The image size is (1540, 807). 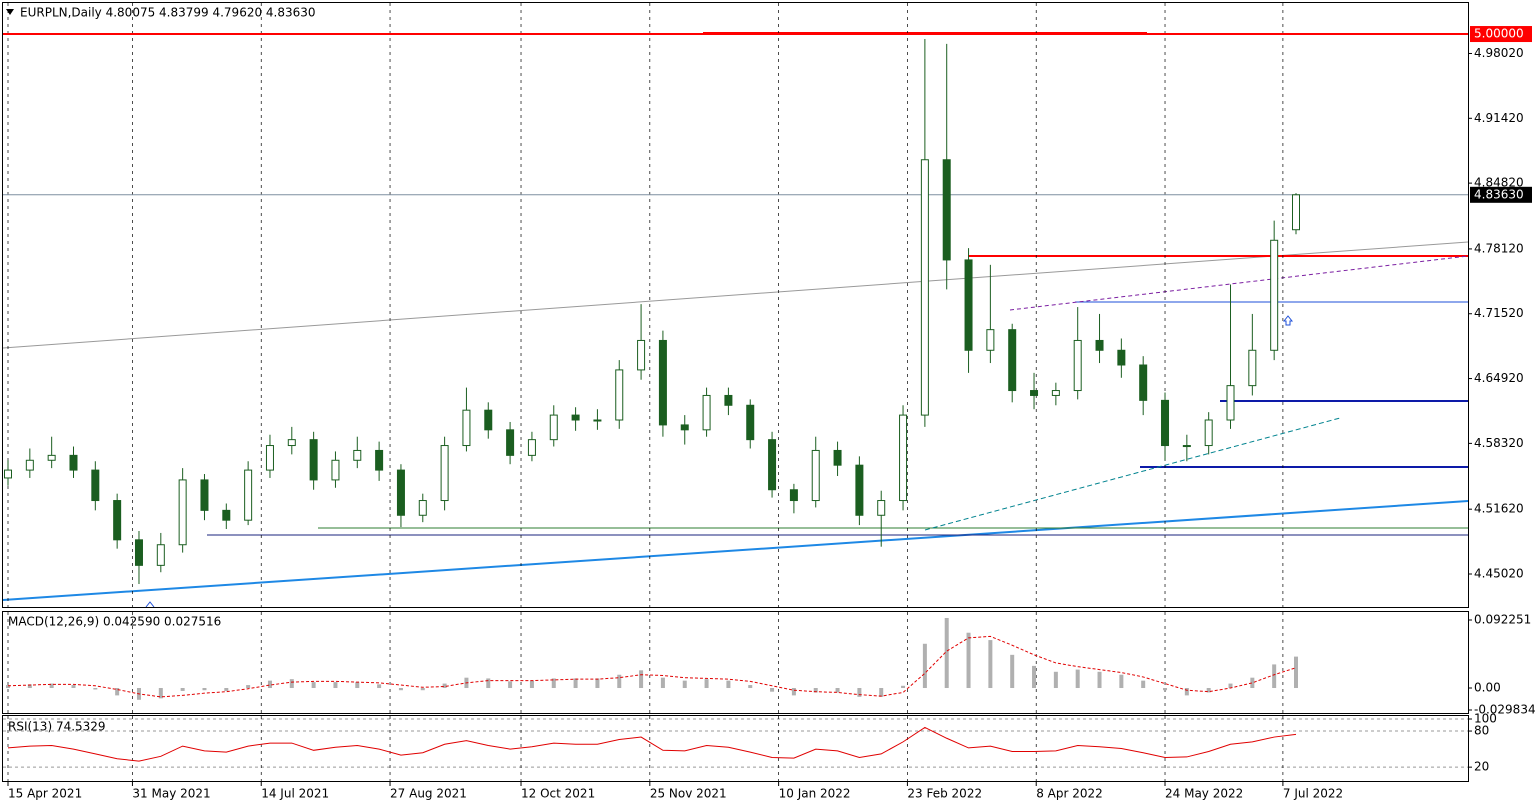 I want to click on y-tick-label: 4.98020, so click(x=1499, y=53).